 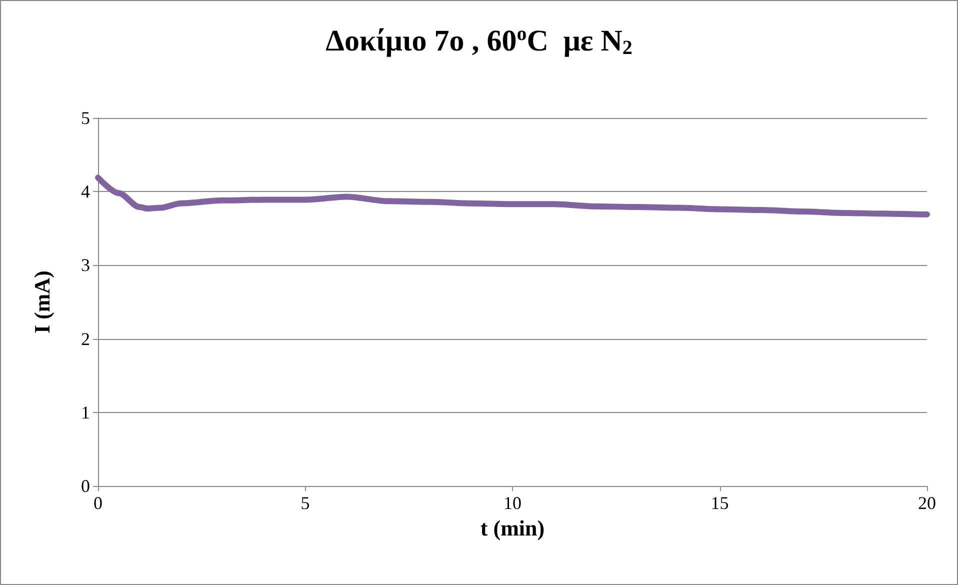 What do you see at coordinates (927, 503) in the screenshot?
I see `x-tick-label: 20` at bounding box center [927, 503].